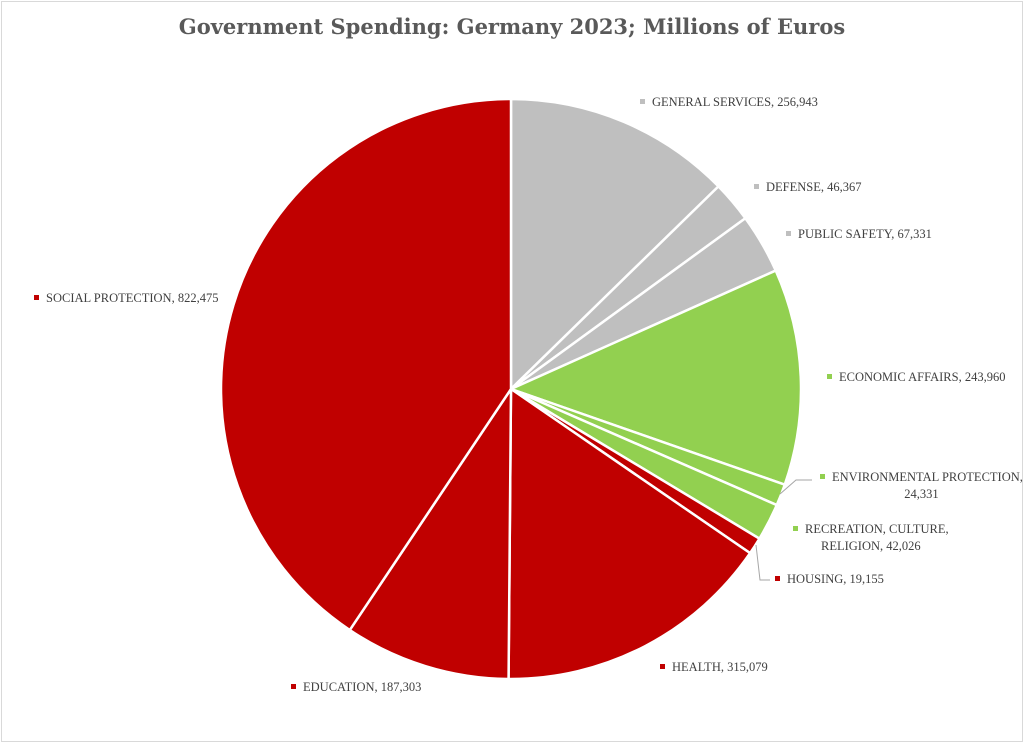 This screenshot has height=743, width=1024. Describe the element at coordinates (835, 579) in the screenshot. I see `data-label-text: HOUSING, 19,155` at that location.